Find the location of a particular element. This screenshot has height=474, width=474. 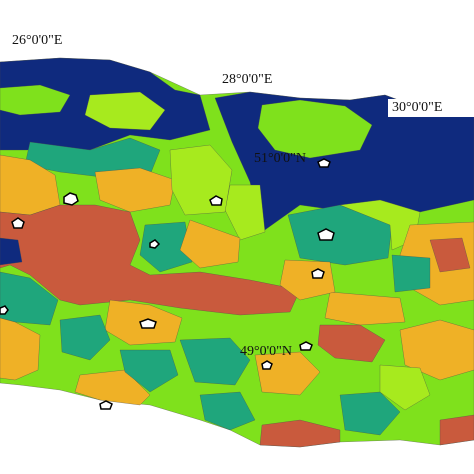

latitude-label: 51°0'0"N is located at coordinates (280, 158).